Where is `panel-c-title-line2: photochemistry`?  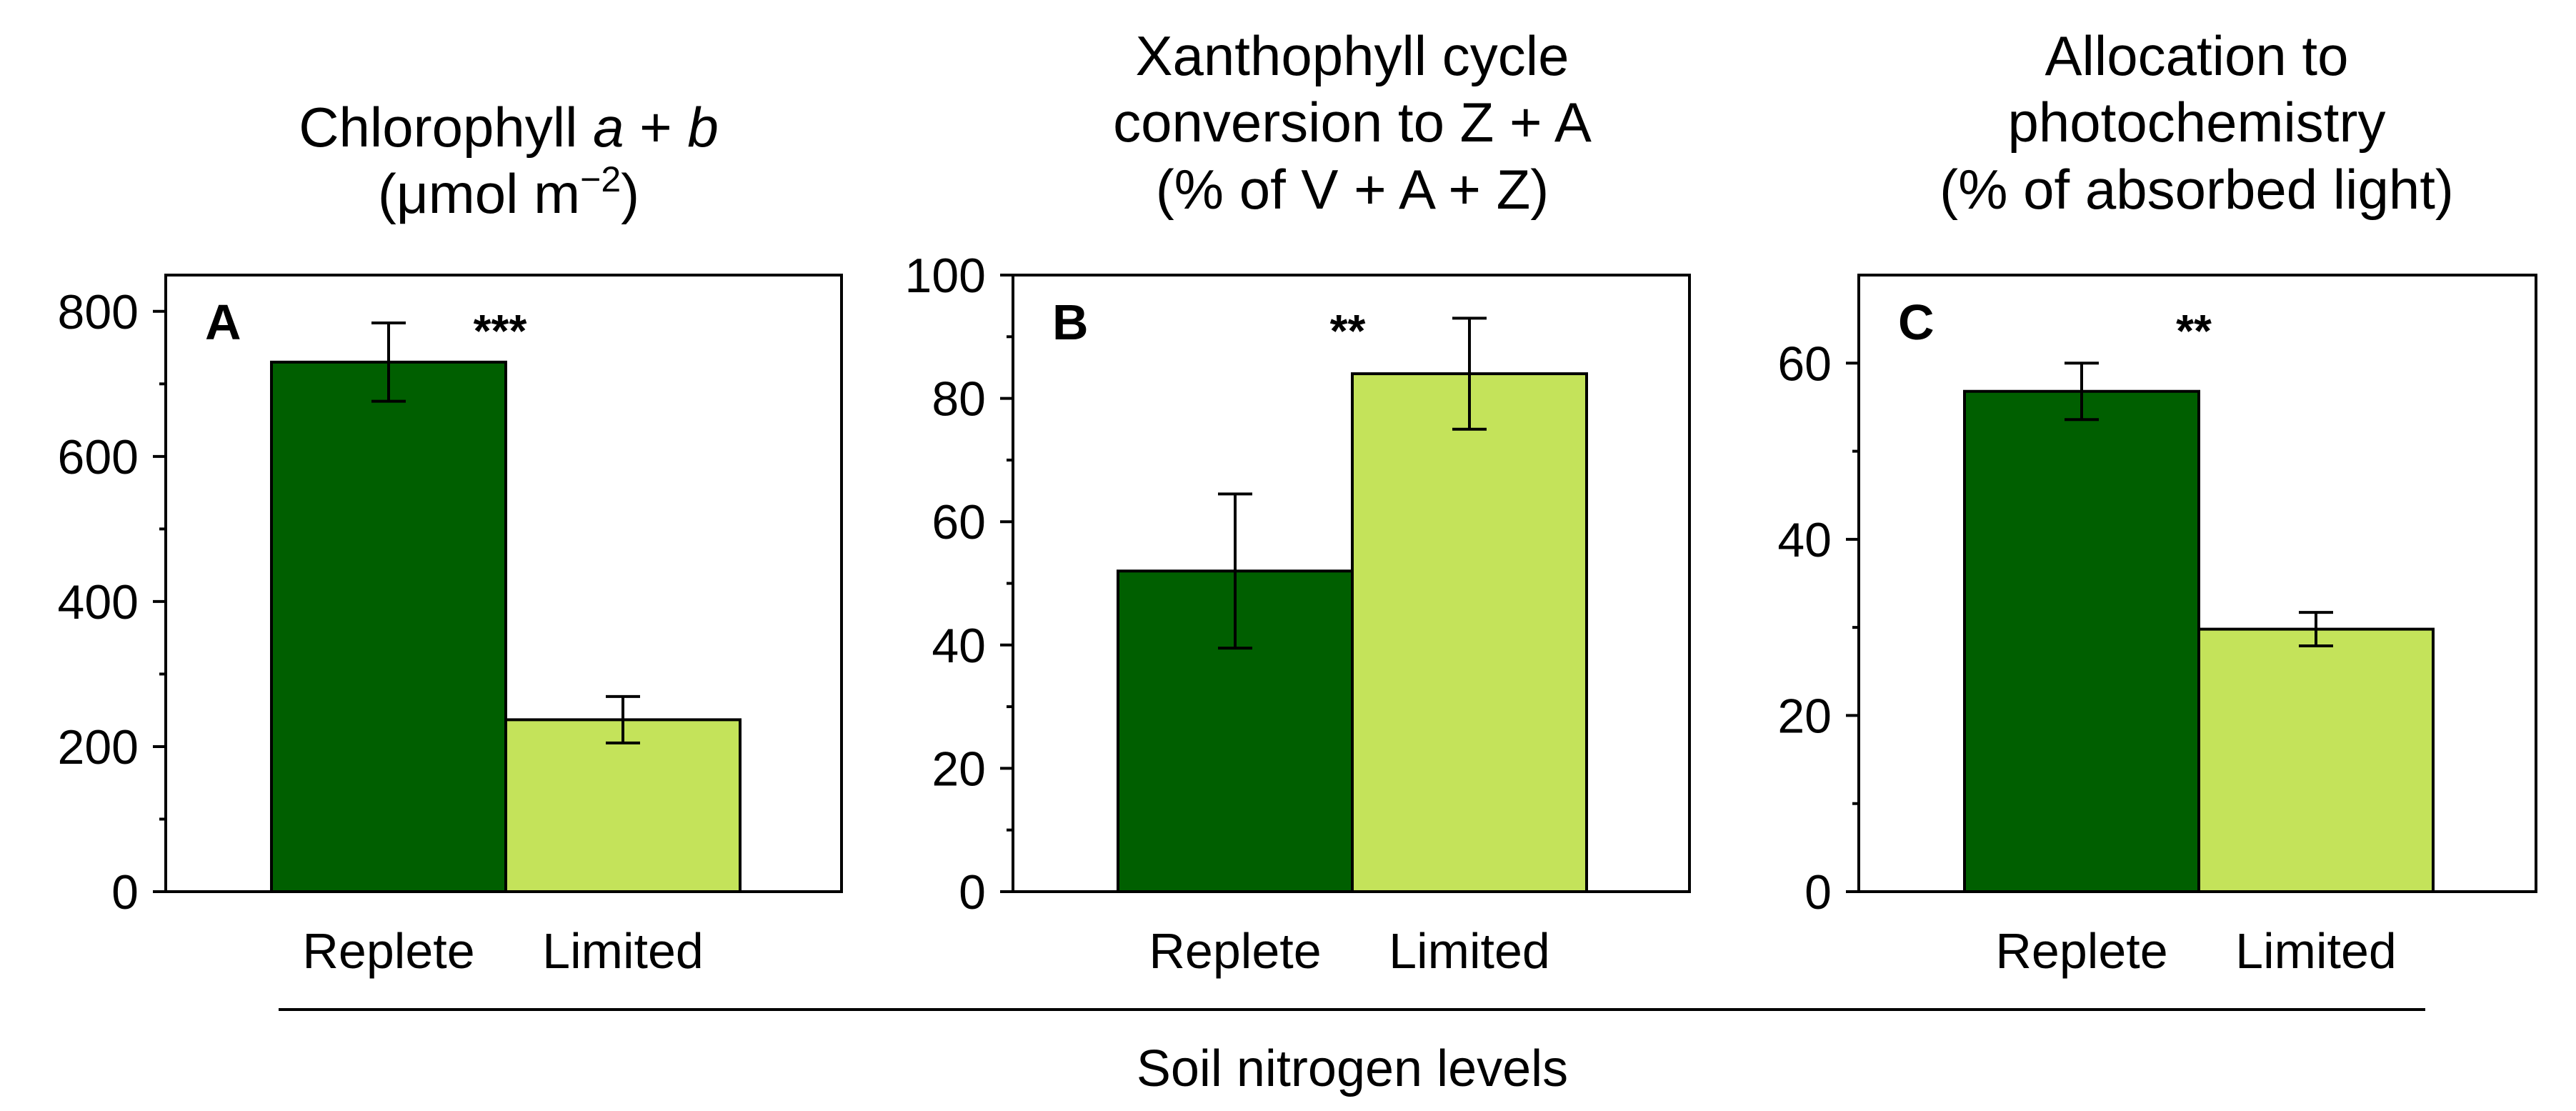
panel-c-title-line2: photochemistry is located at coordinates (2197, 123).